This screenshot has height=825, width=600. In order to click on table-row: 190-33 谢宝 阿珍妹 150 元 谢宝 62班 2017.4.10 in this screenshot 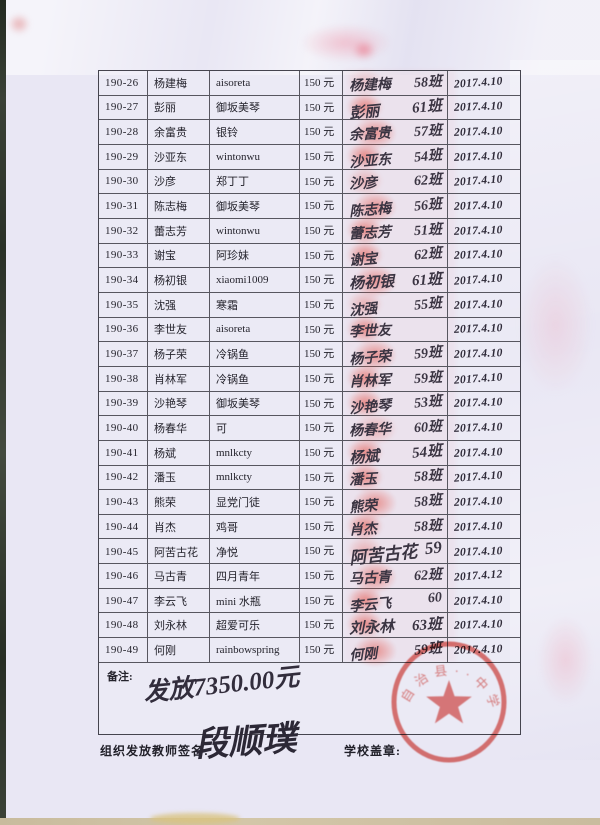, I will do `click(309, 255)`.